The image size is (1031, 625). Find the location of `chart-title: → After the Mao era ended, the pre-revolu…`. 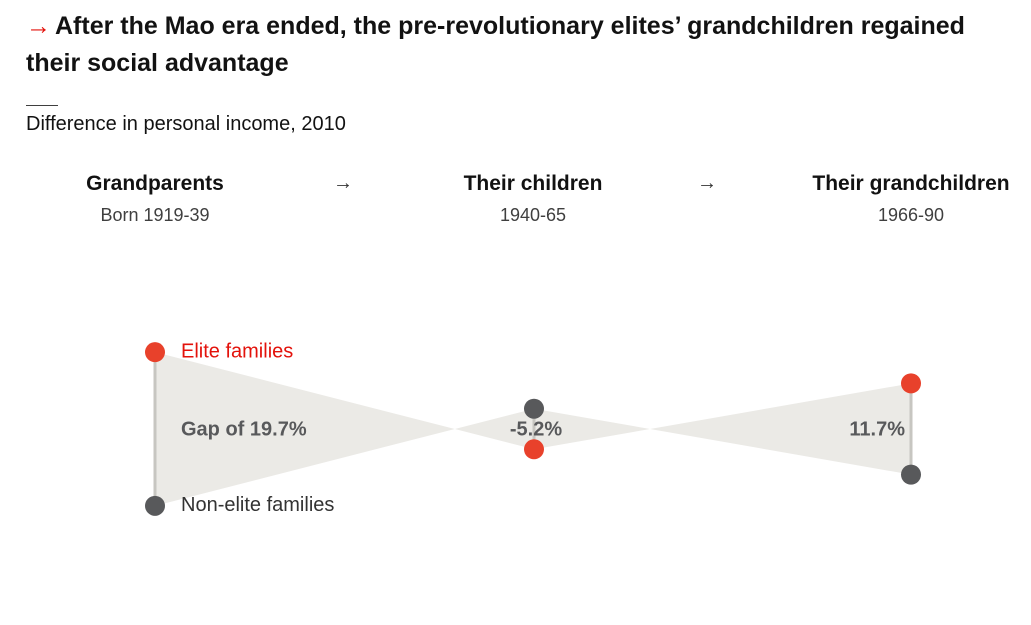

chart-title: → After the Mao era ended, the pre-revolu… is located at coordinates (516, 45).